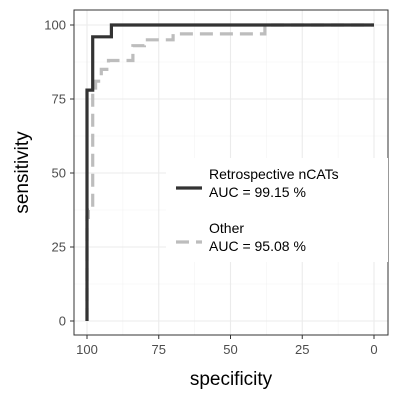 This screenshot has width=400, height=400. I want to click on legend-auc-label: AUC = 99.15 %, so click(257, 192).